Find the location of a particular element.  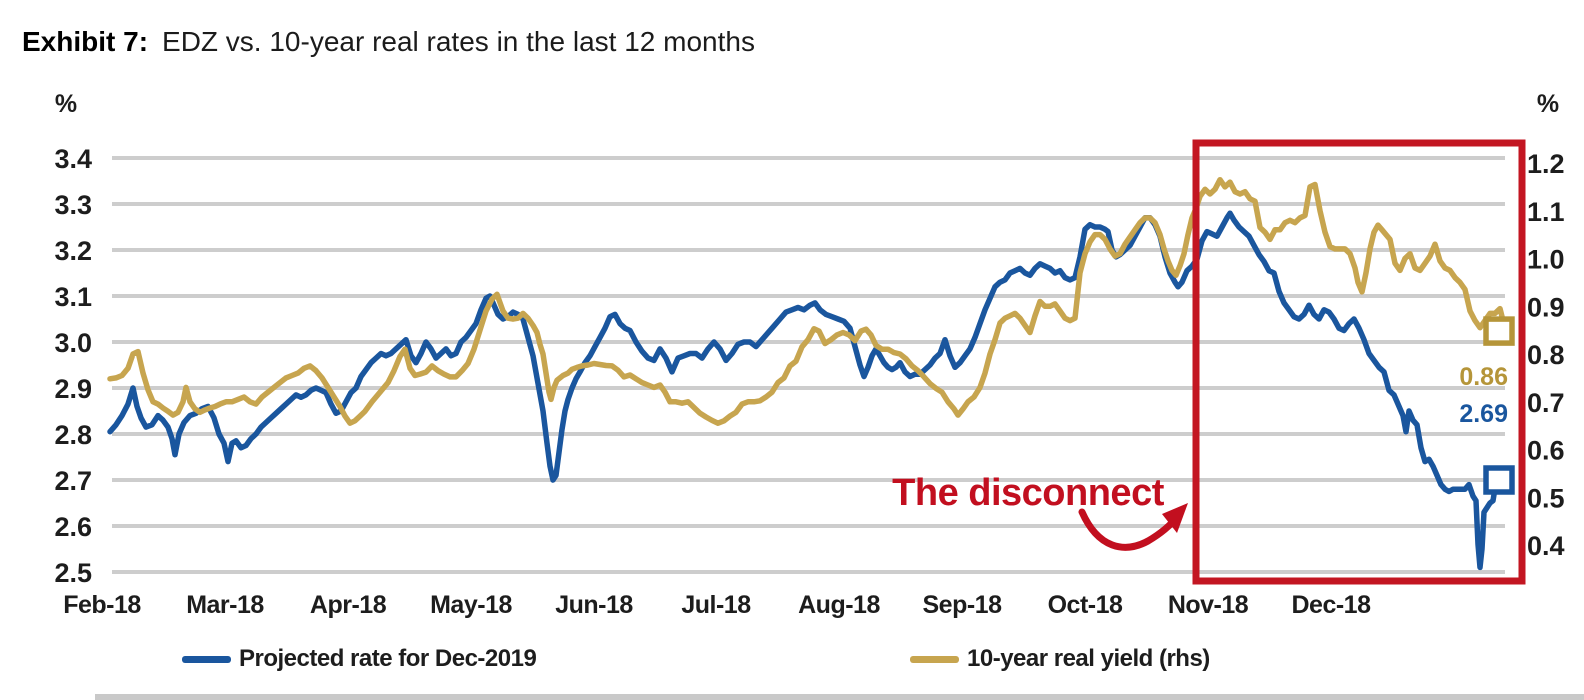

right-axis-labels: 1.2 1.1 1.0 0.9 0.8 0.7 0.6 0.5 0.4% is located at coordinates (1546, 325).